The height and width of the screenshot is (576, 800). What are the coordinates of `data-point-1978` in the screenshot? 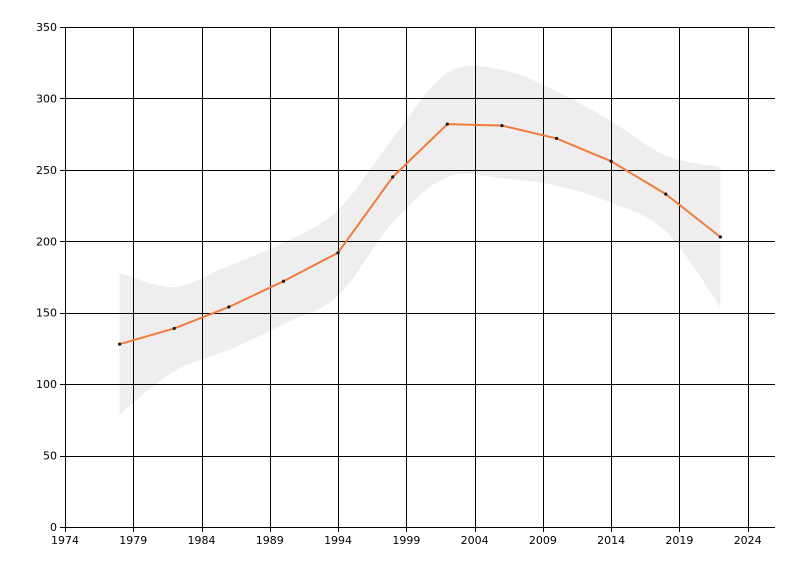 It's located at (120, 344).